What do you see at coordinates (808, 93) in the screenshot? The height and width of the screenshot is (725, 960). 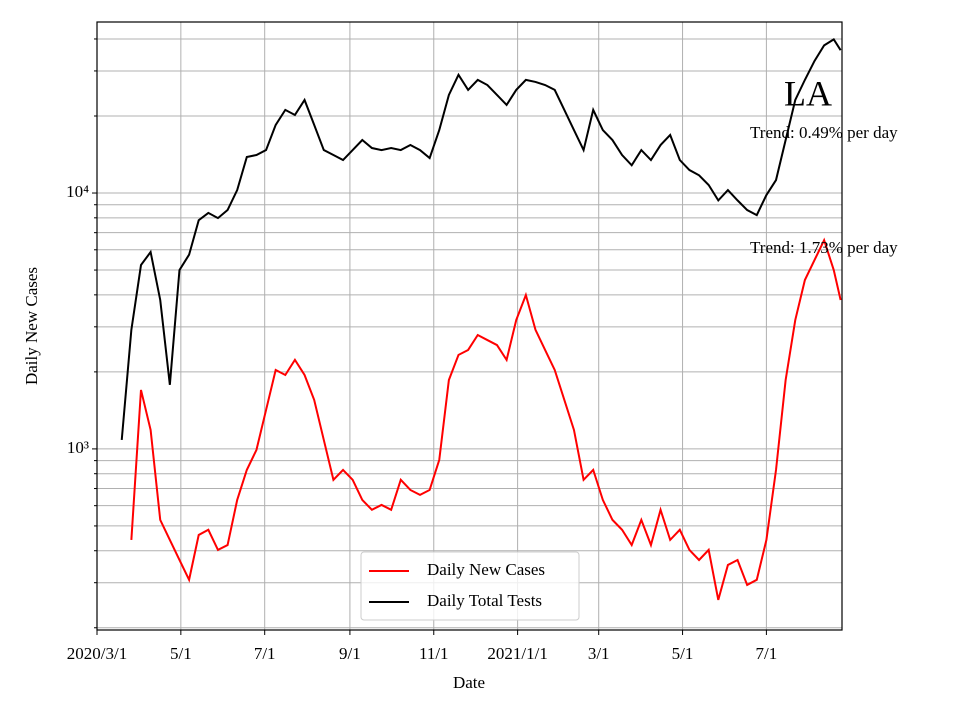 I see `region-label: LA` at bounding box center [808, 93].